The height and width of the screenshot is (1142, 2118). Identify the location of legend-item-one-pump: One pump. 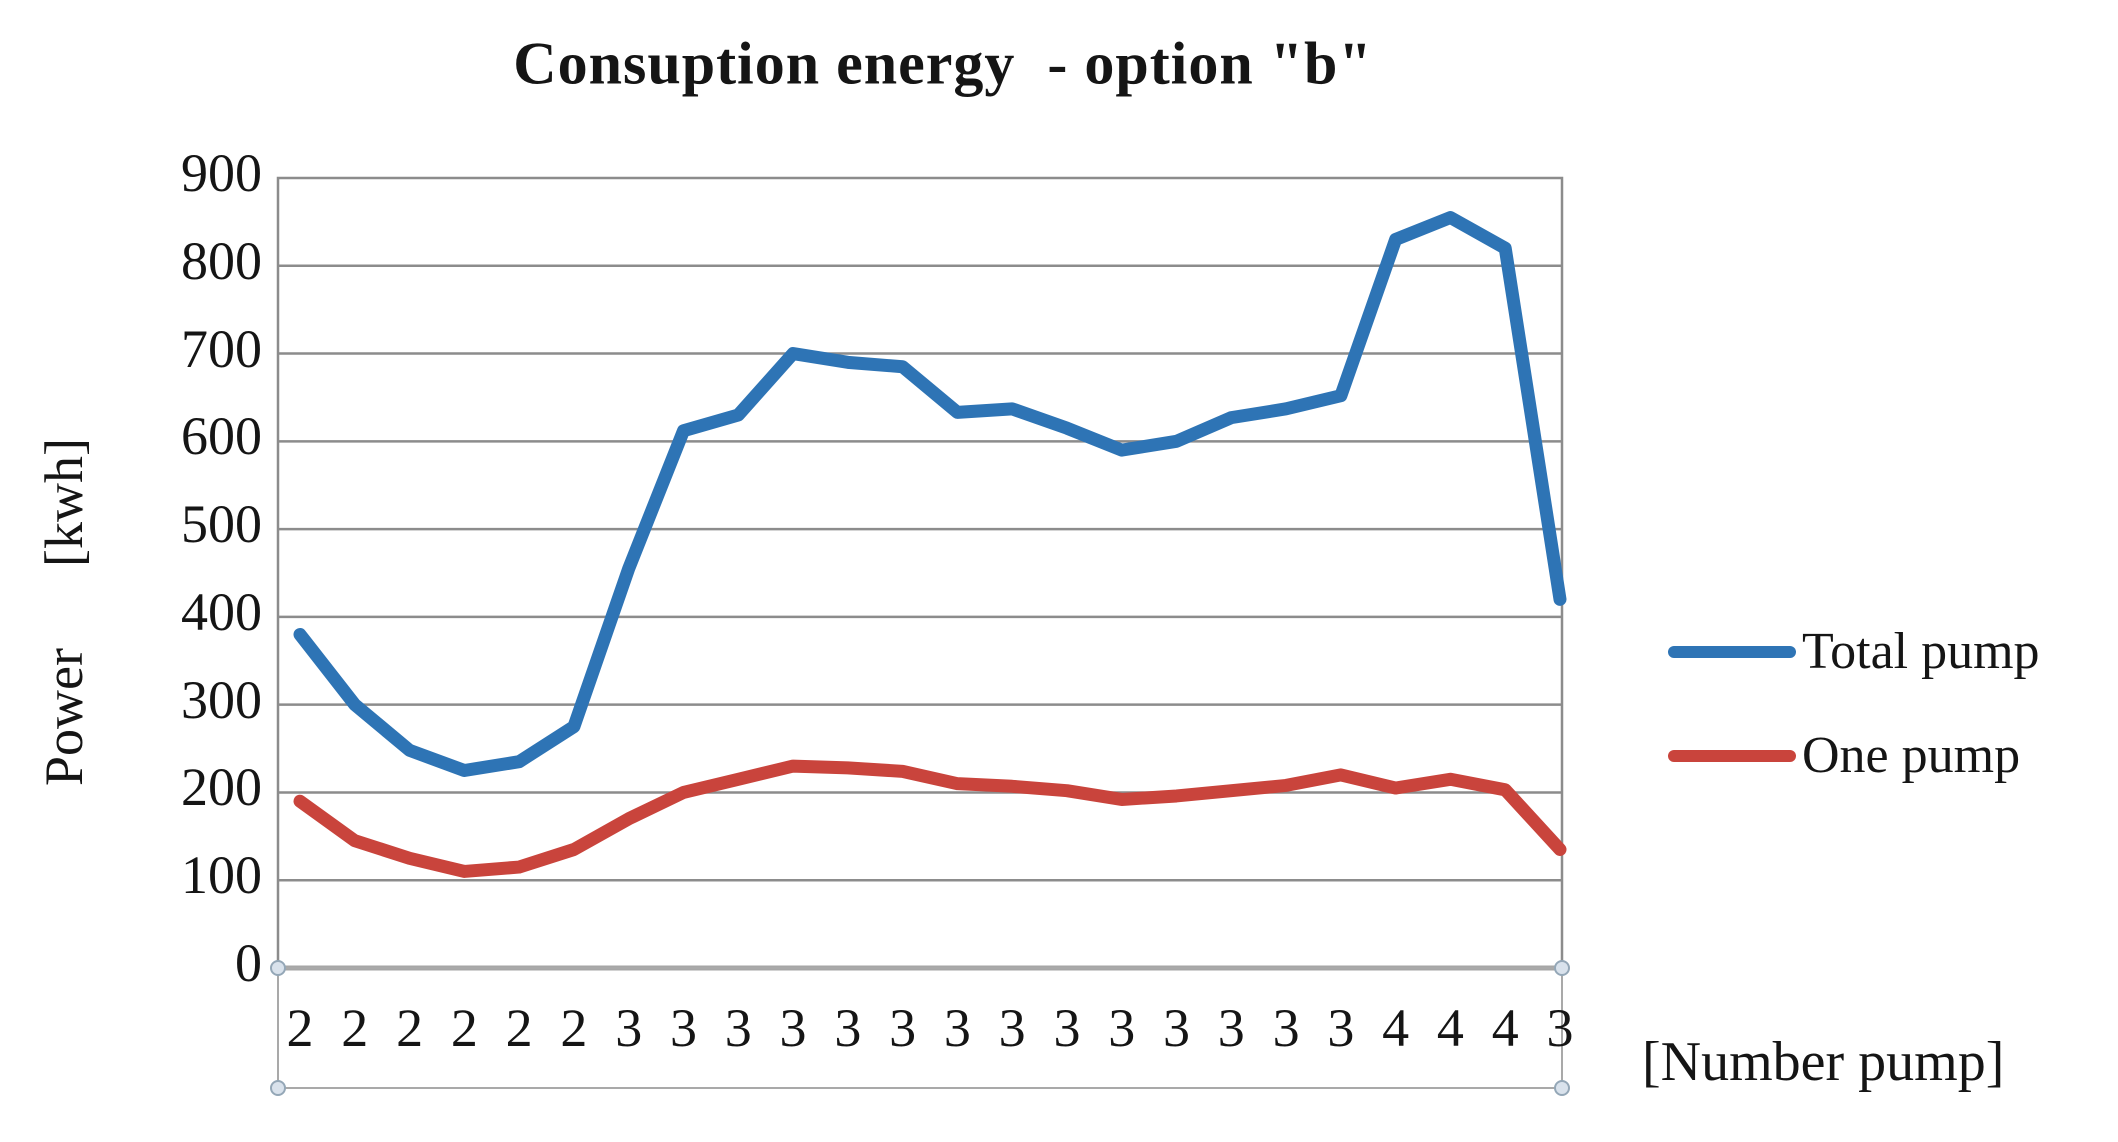
(1844, 755).